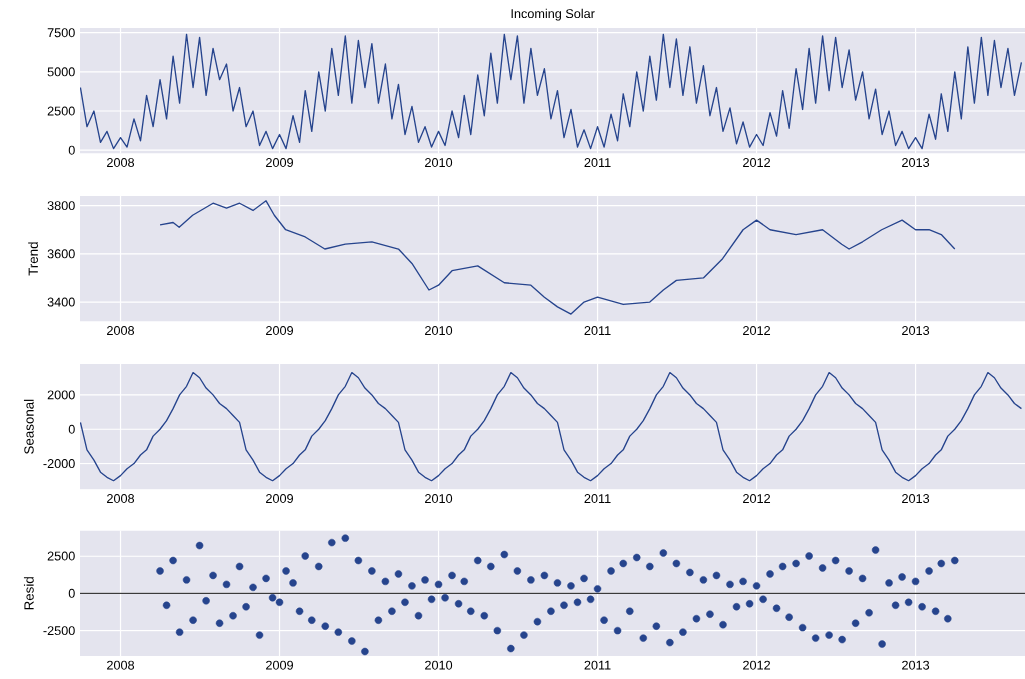  Describe the element at coordinates (61, 254) in the screenshot. I see `y-tick-label: 3600` at that location.